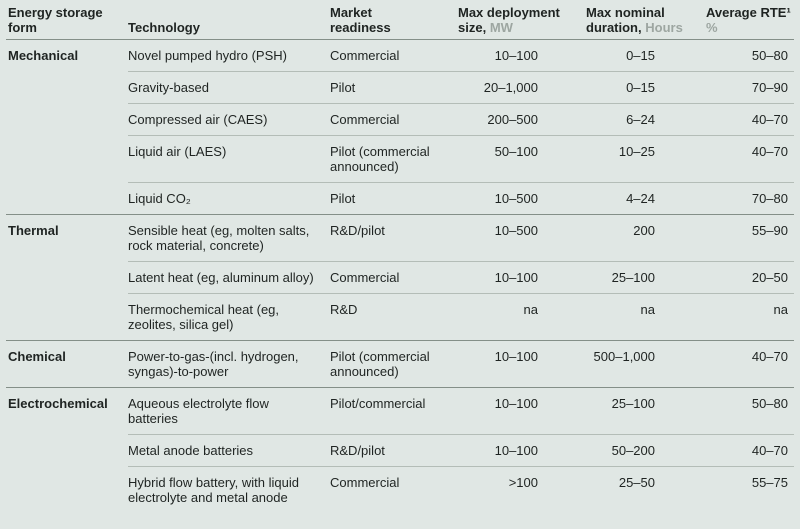  Describe the element at coordinates (501, 27) in the screenshot. I see `header-unit: MW` at that location.